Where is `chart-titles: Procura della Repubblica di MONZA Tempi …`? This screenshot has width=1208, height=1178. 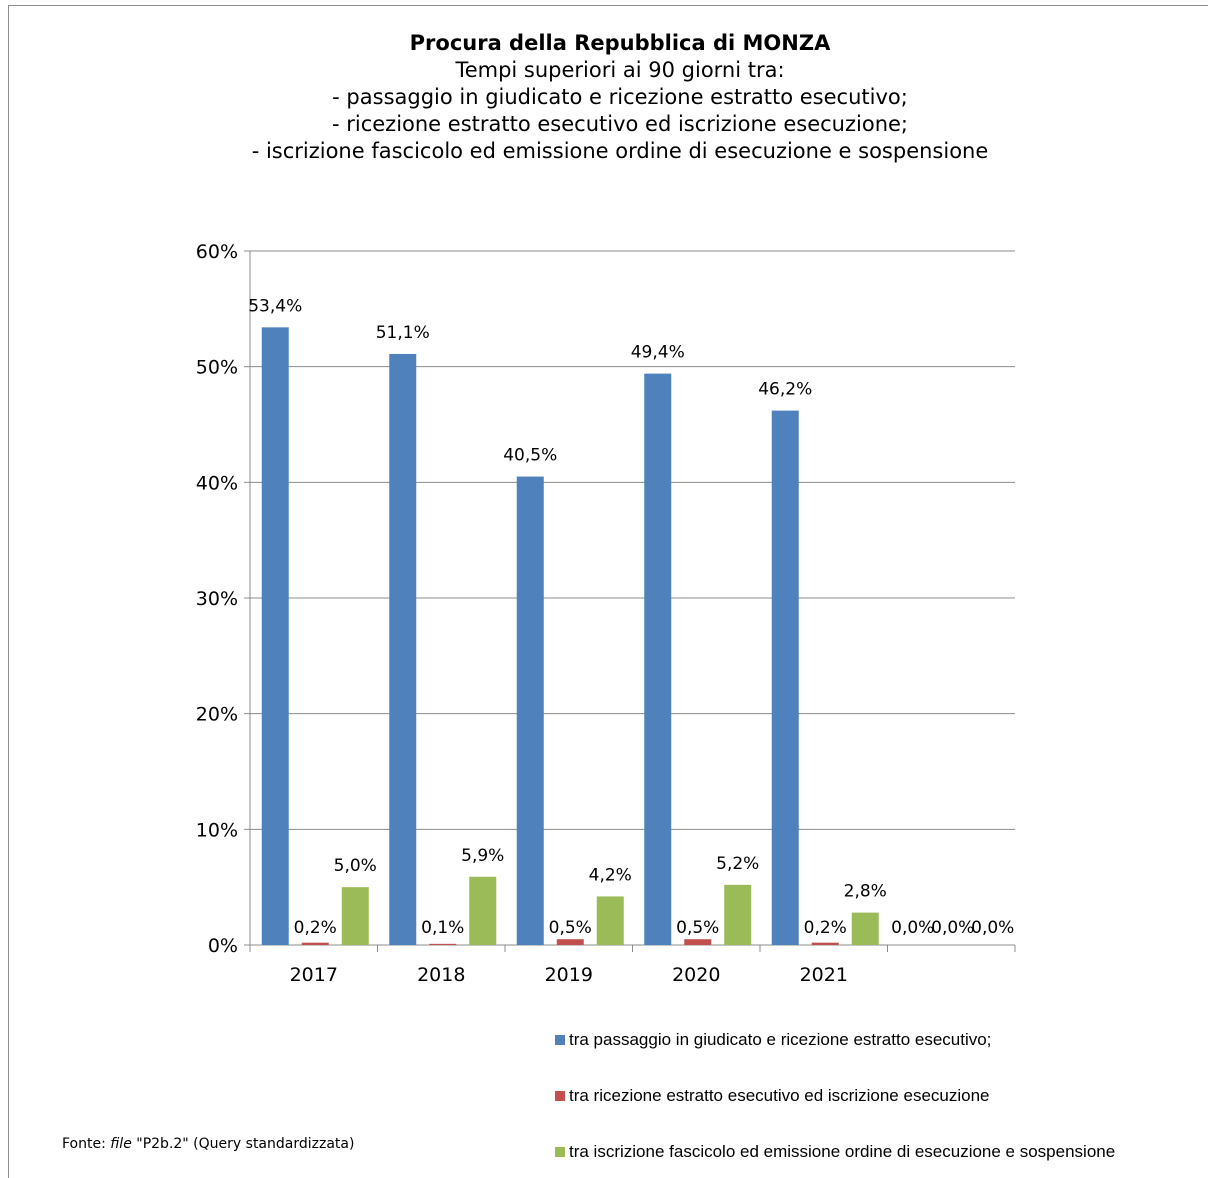
chart-titles: Procura della Repubblica di MONZA Tempi … is located at coordinates (604, 97).